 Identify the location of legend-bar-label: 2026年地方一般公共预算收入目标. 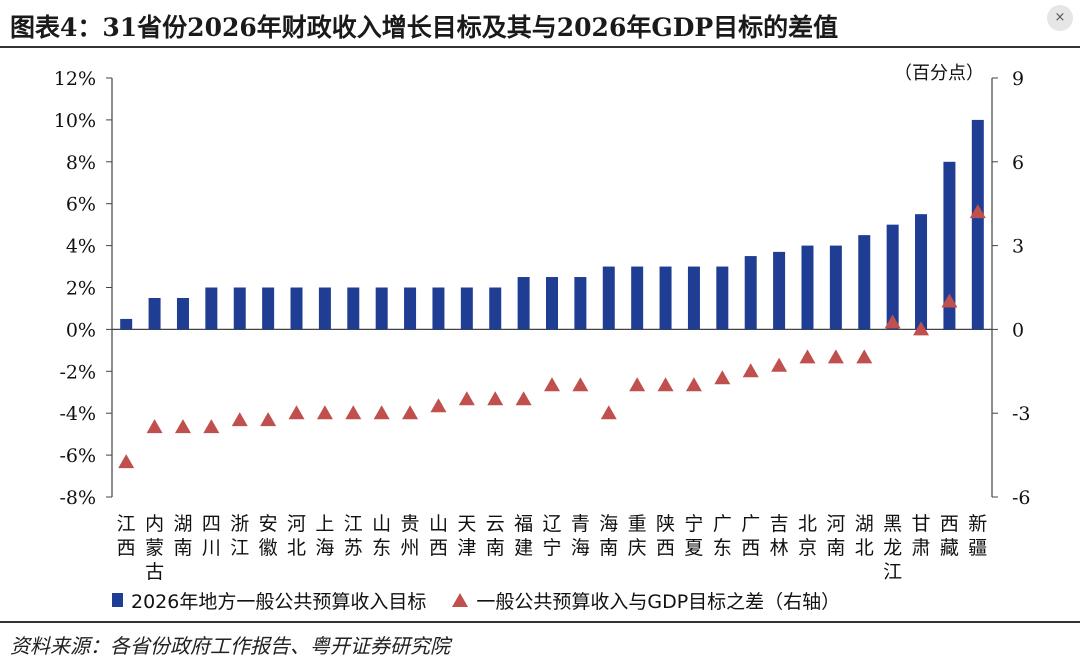
(279, 601).